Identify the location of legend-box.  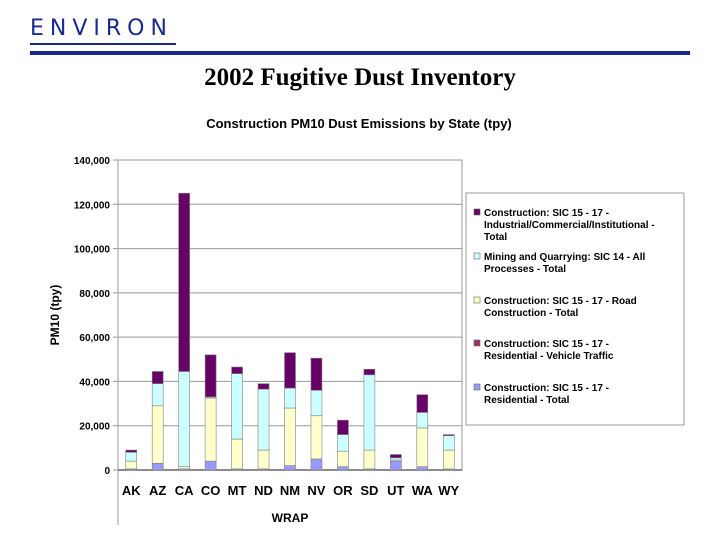
(575, 309).